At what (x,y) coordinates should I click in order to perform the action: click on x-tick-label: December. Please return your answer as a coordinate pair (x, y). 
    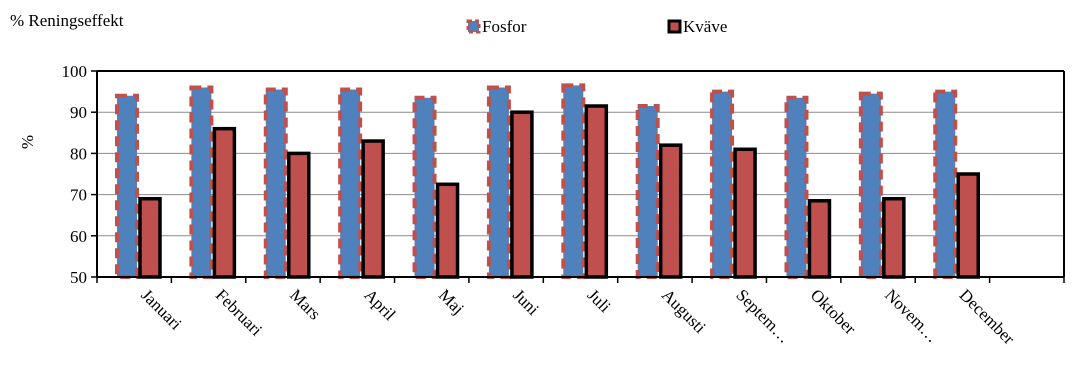
    Looking at the image, I should click on (987, 316).